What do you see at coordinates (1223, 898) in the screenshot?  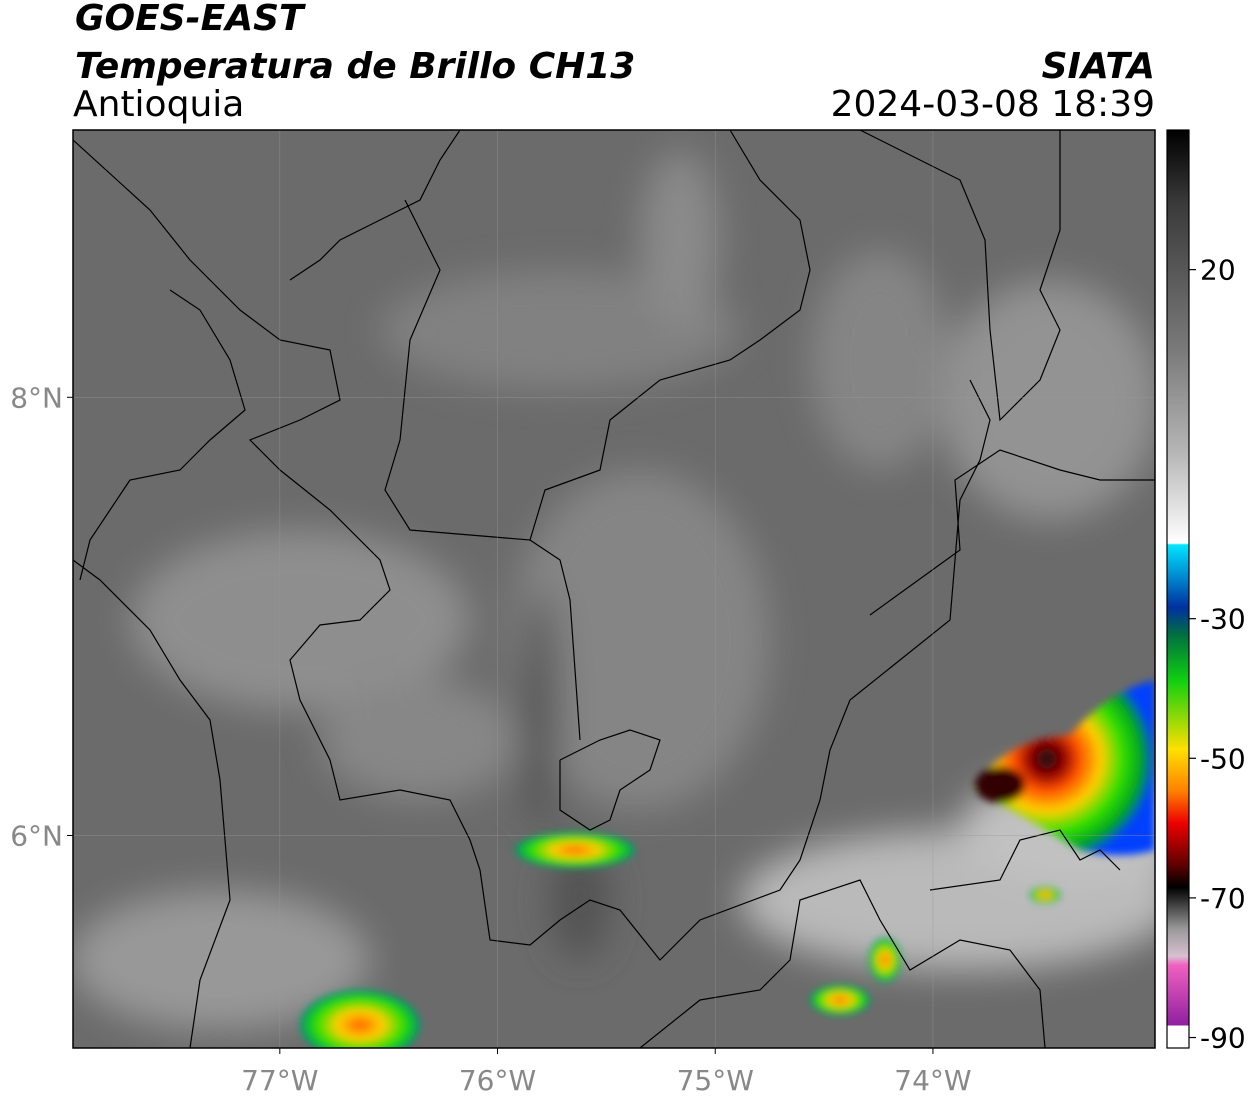 I see `colorbar-tick-label: -70` at bounding box center [1223, 898].